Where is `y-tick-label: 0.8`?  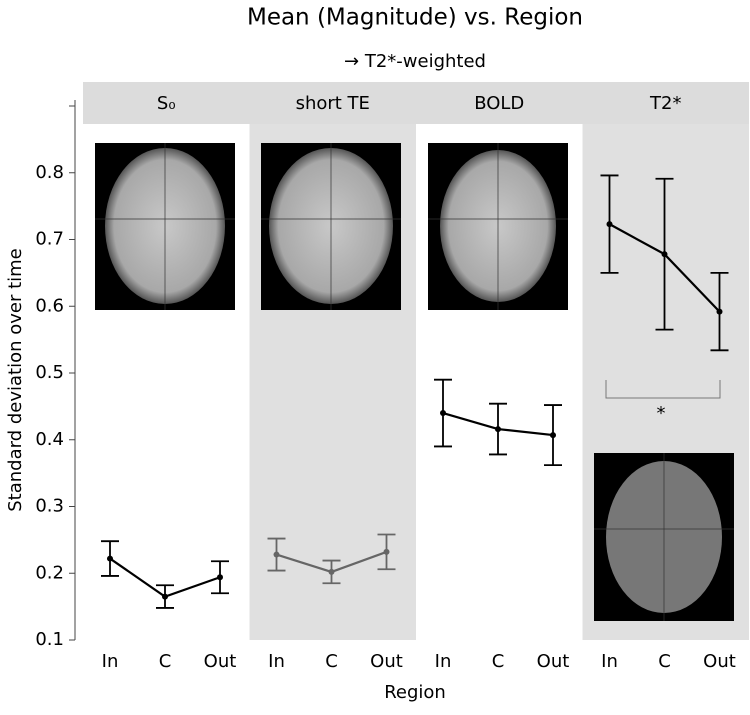
y-tick-label: 0.8 is located at coordinates (49, 172).